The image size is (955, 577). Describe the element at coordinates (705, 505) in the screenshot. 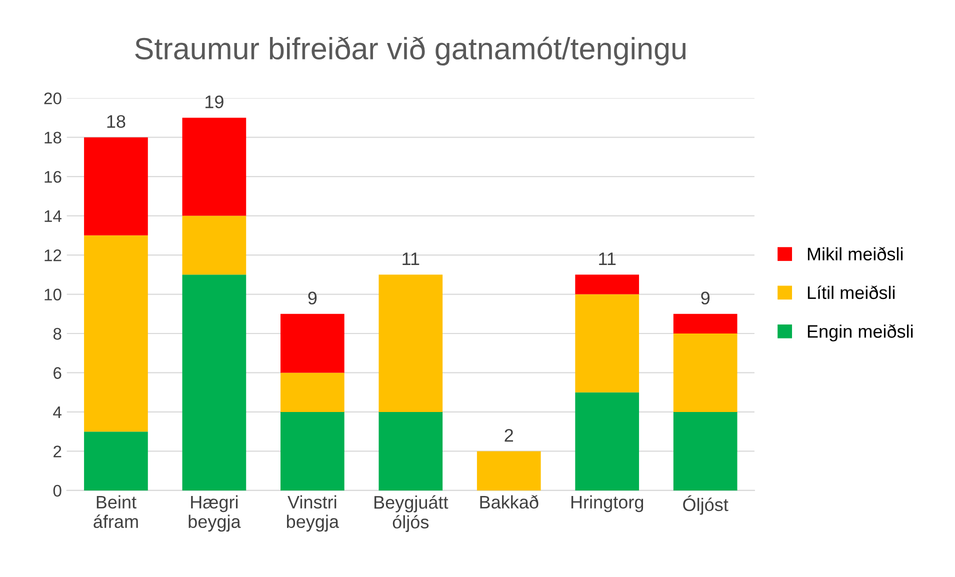

I see `x-tick-label: Óljóst` at that location.